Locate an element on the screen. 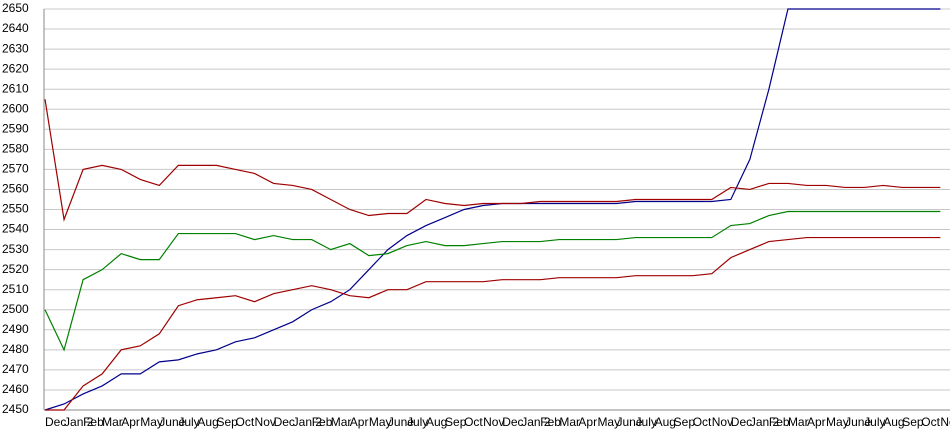 Image resolution: width=950 pixels, height=435 pixels. y-tick-label: 2570 is located at coordinates (15, 169).